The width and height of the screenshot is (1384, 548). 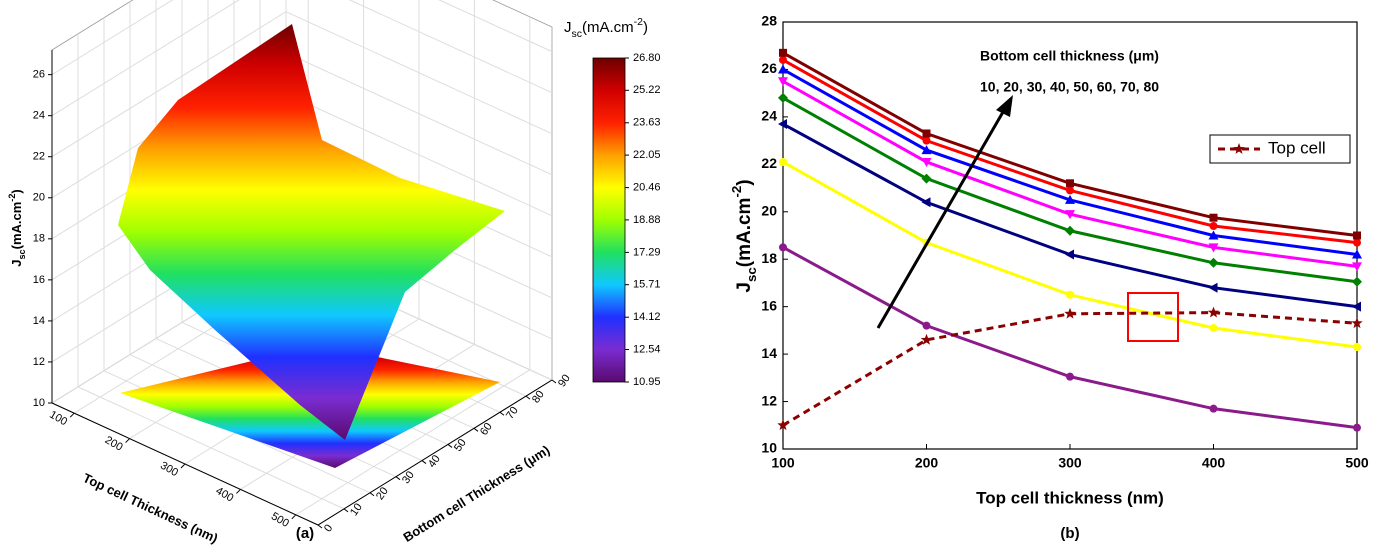 I want to click on y-tick-label: 60, so click(x=486, y=429).